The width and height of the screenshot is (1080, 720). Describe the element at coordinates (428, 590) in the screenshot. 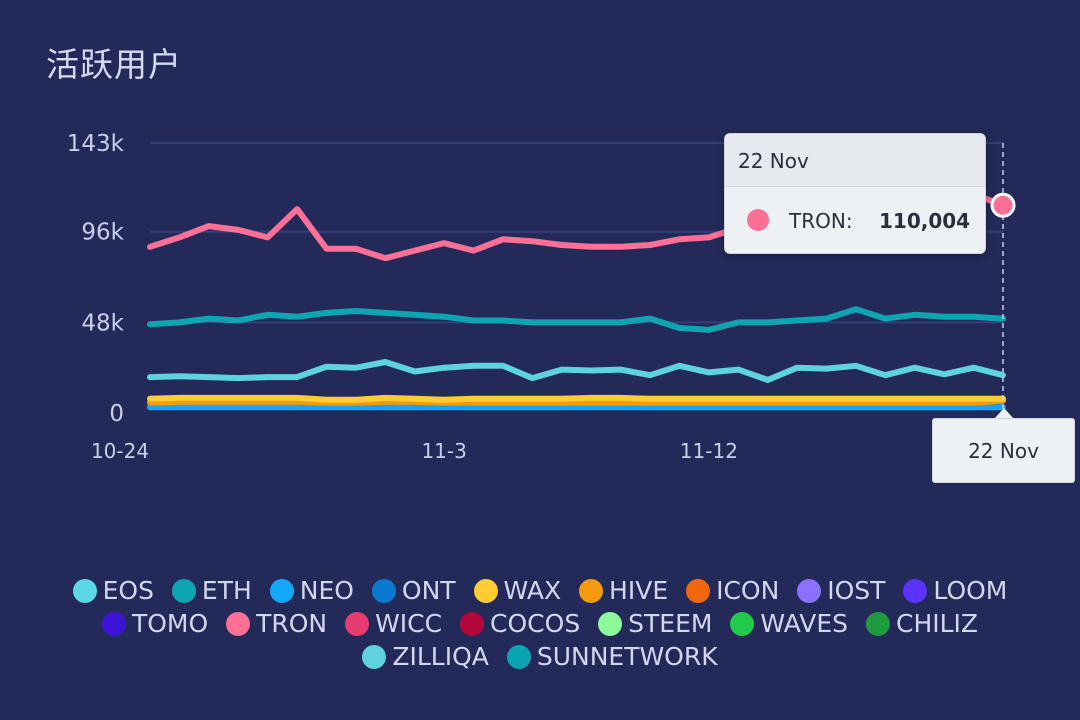

I see `legend-label: ONT` at that location.